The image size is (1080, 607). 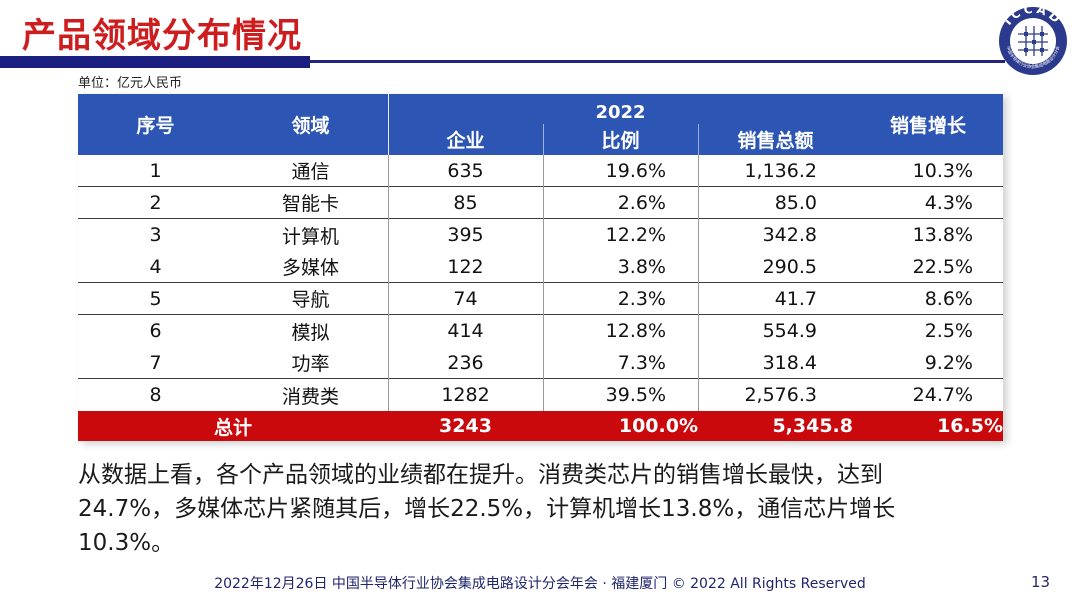 I want to click on cell-companies: 1282, so click(x=465, y=395).